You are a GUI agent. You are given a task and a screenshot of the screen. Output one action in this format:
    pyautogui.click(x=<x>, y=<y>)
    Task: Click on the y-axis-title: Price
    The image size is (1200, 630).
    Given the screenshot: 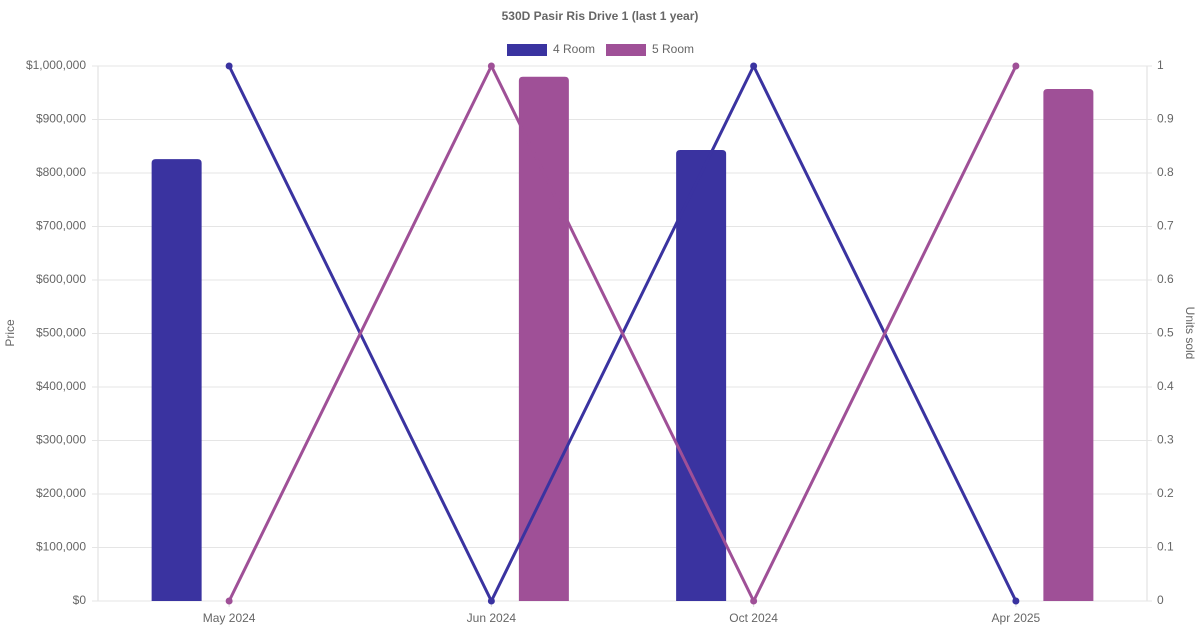 What is the action you would take?
    pyautogui.click(x=10, y=333)
    